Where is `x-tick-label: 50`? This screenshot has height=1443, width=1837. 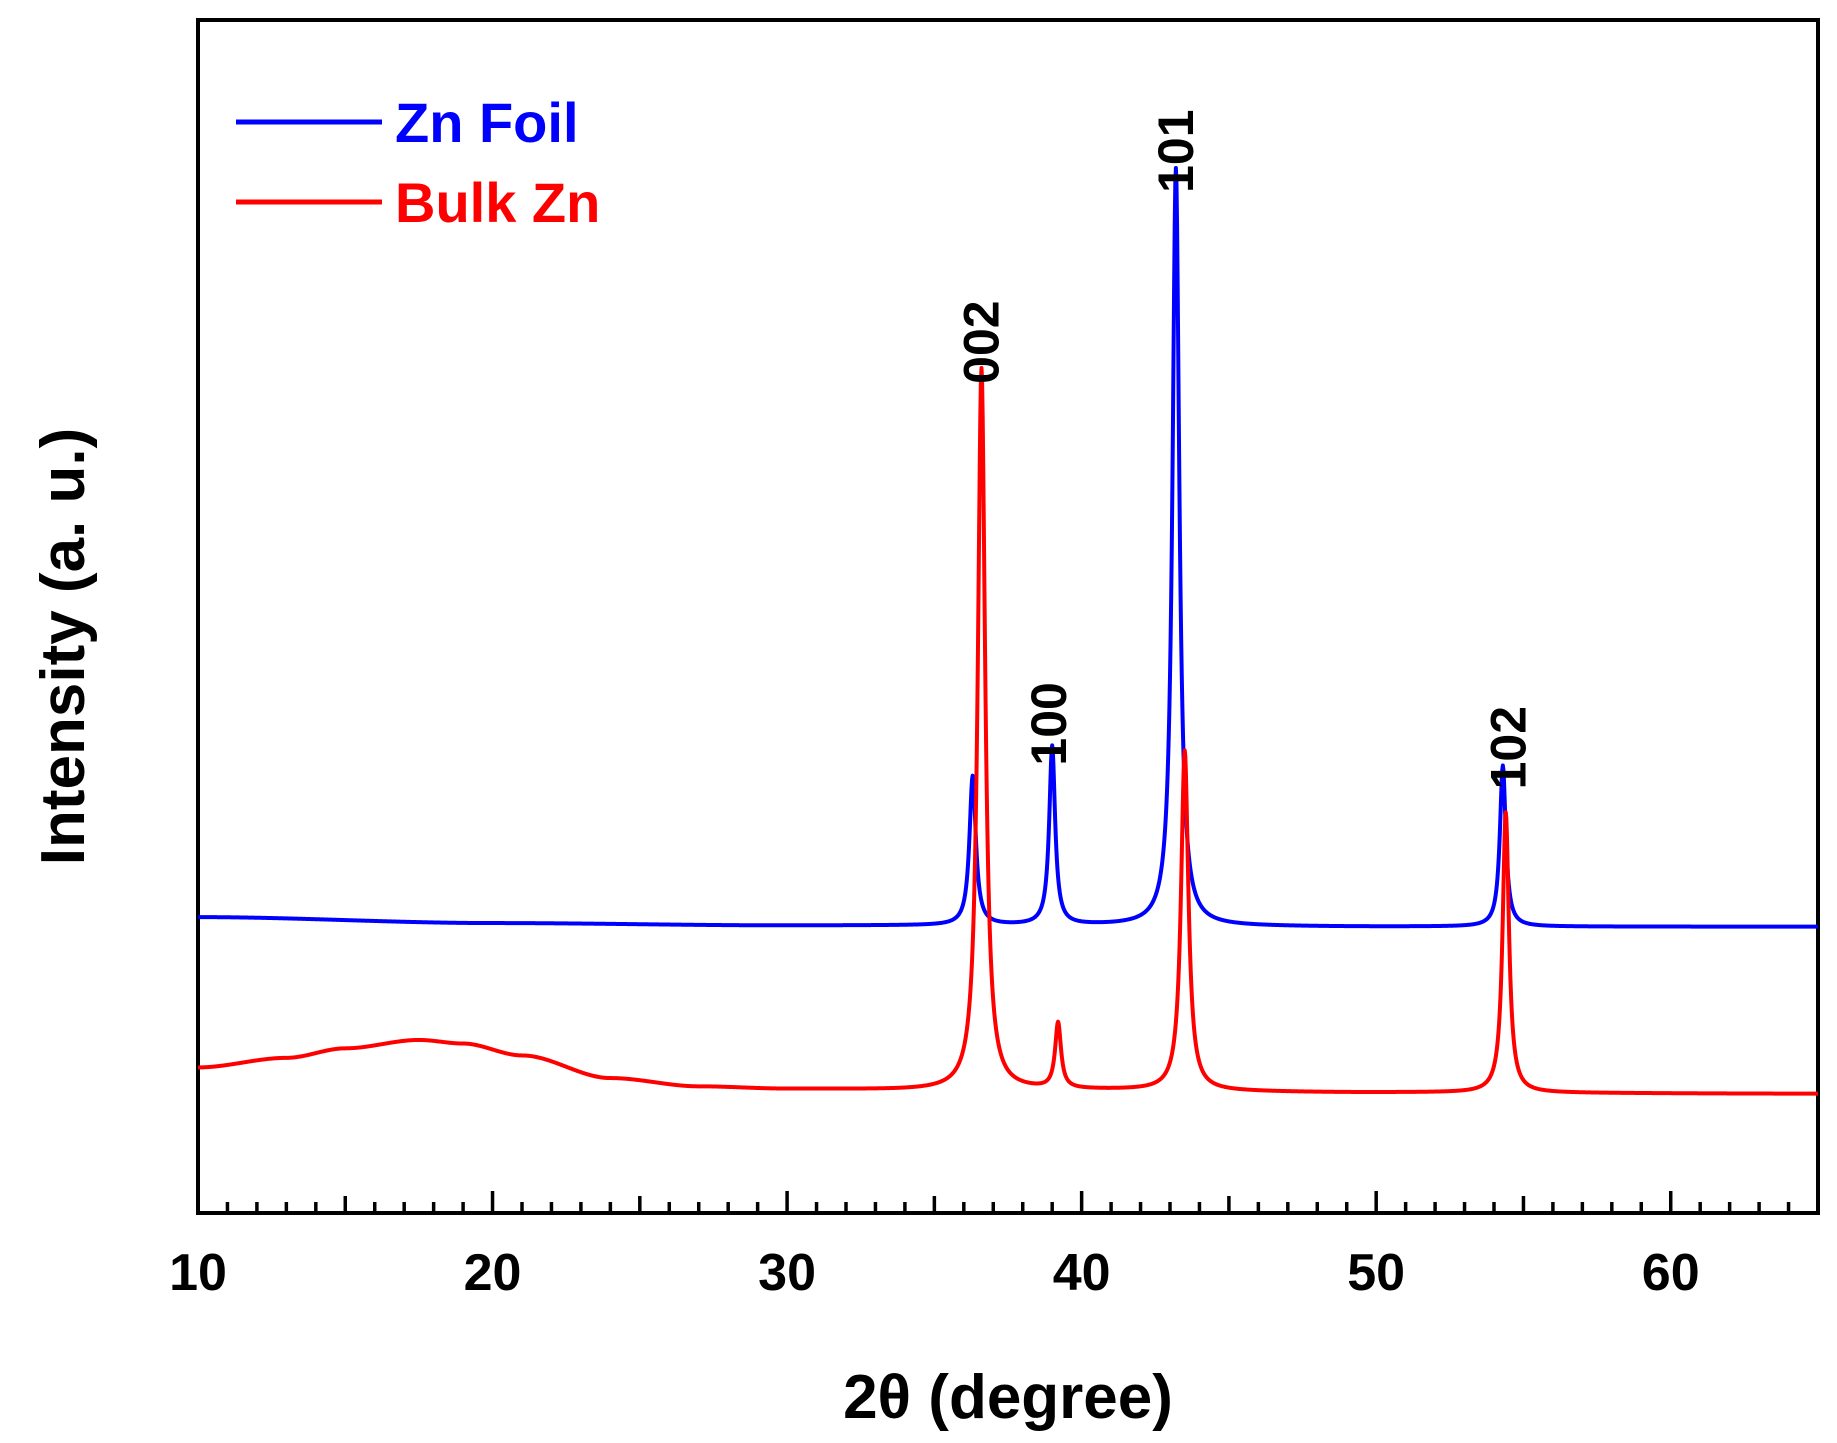
x-tick-label: 50 is located at coordinates (1376, 1273).